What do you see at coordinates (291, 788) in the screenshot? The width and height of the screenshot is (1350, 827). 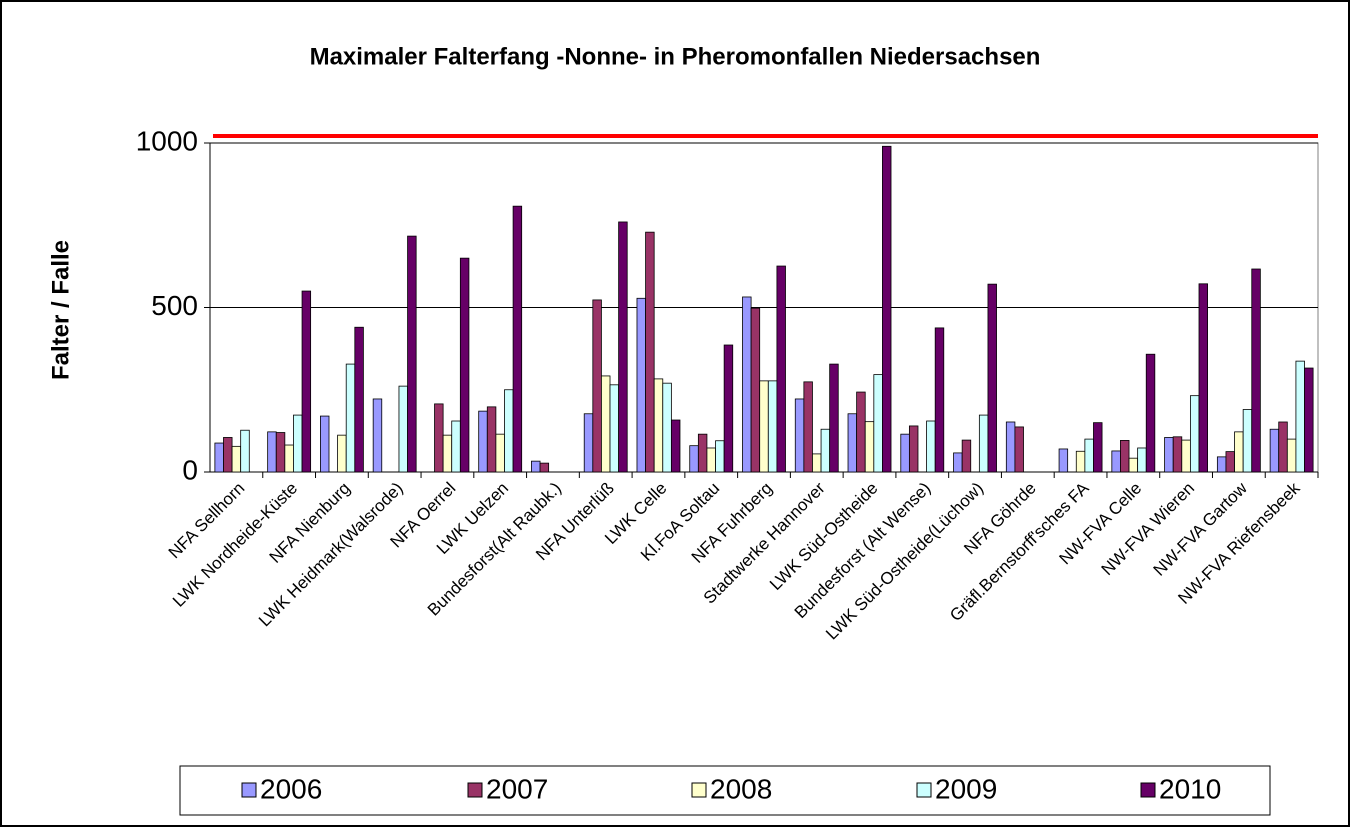 I see `legend-label: 2006` at bounding box center [291, 788].